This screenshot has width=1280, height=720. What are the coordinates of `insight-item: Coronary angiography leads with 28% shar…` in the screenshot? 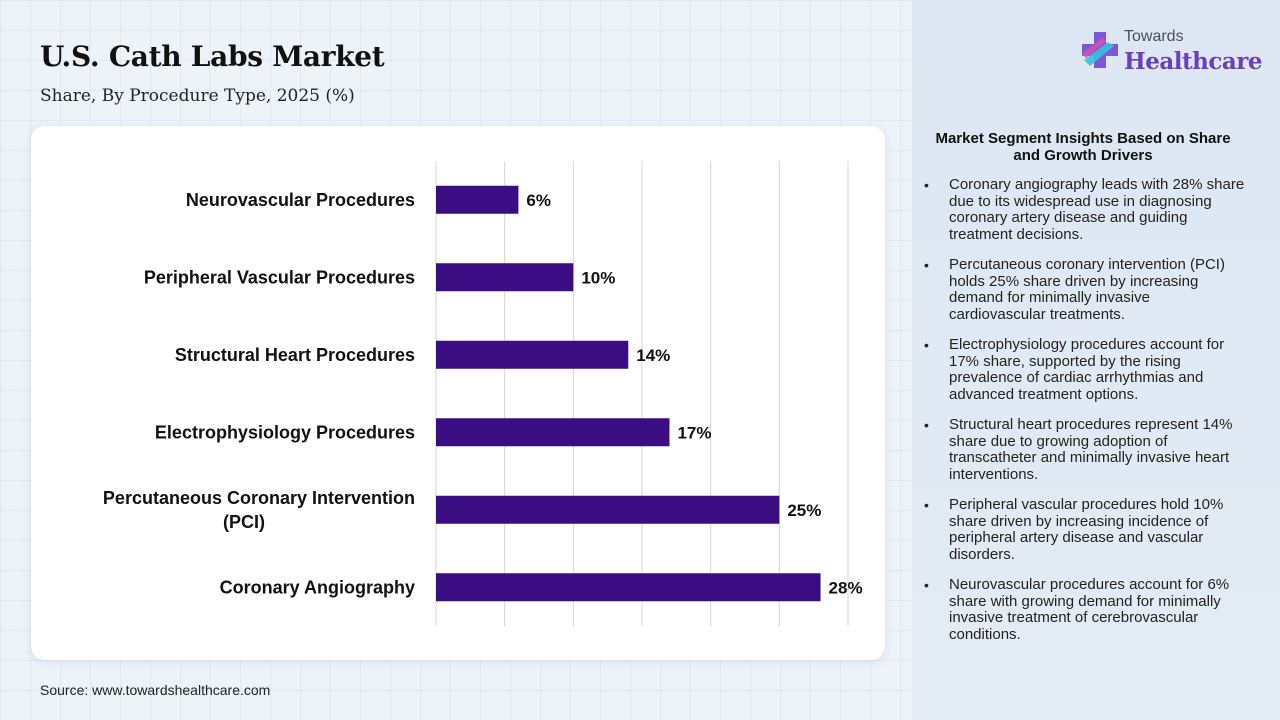 It's located at (1084, 209).